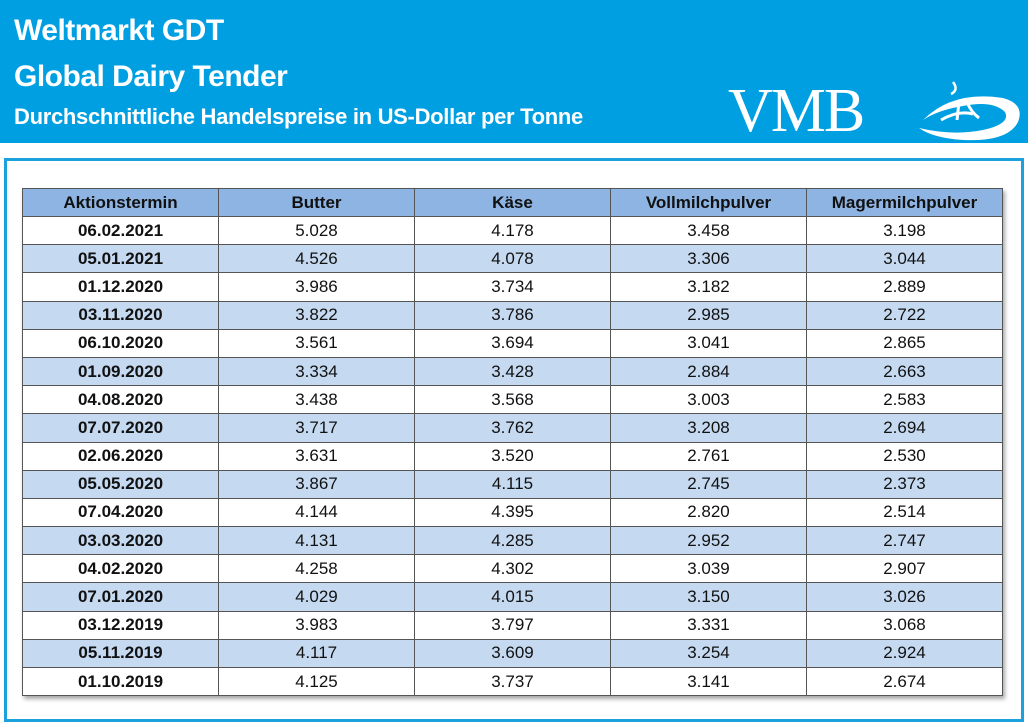 This screenshot has width=1028, height=724. I want to click on date-cell: 04.08.2020, so click(120, 400).